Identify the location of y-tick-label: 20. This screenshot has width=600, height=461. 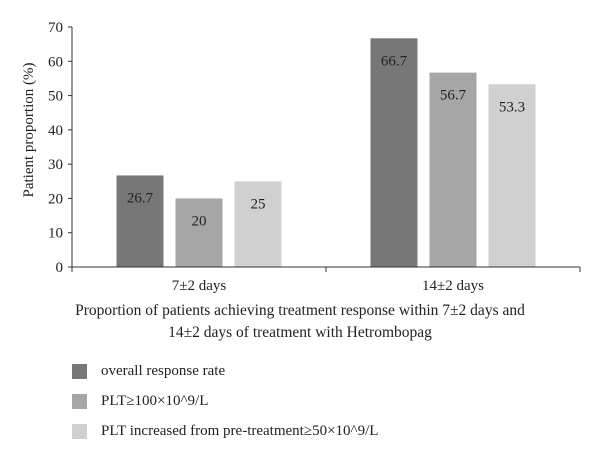
(55, 199).